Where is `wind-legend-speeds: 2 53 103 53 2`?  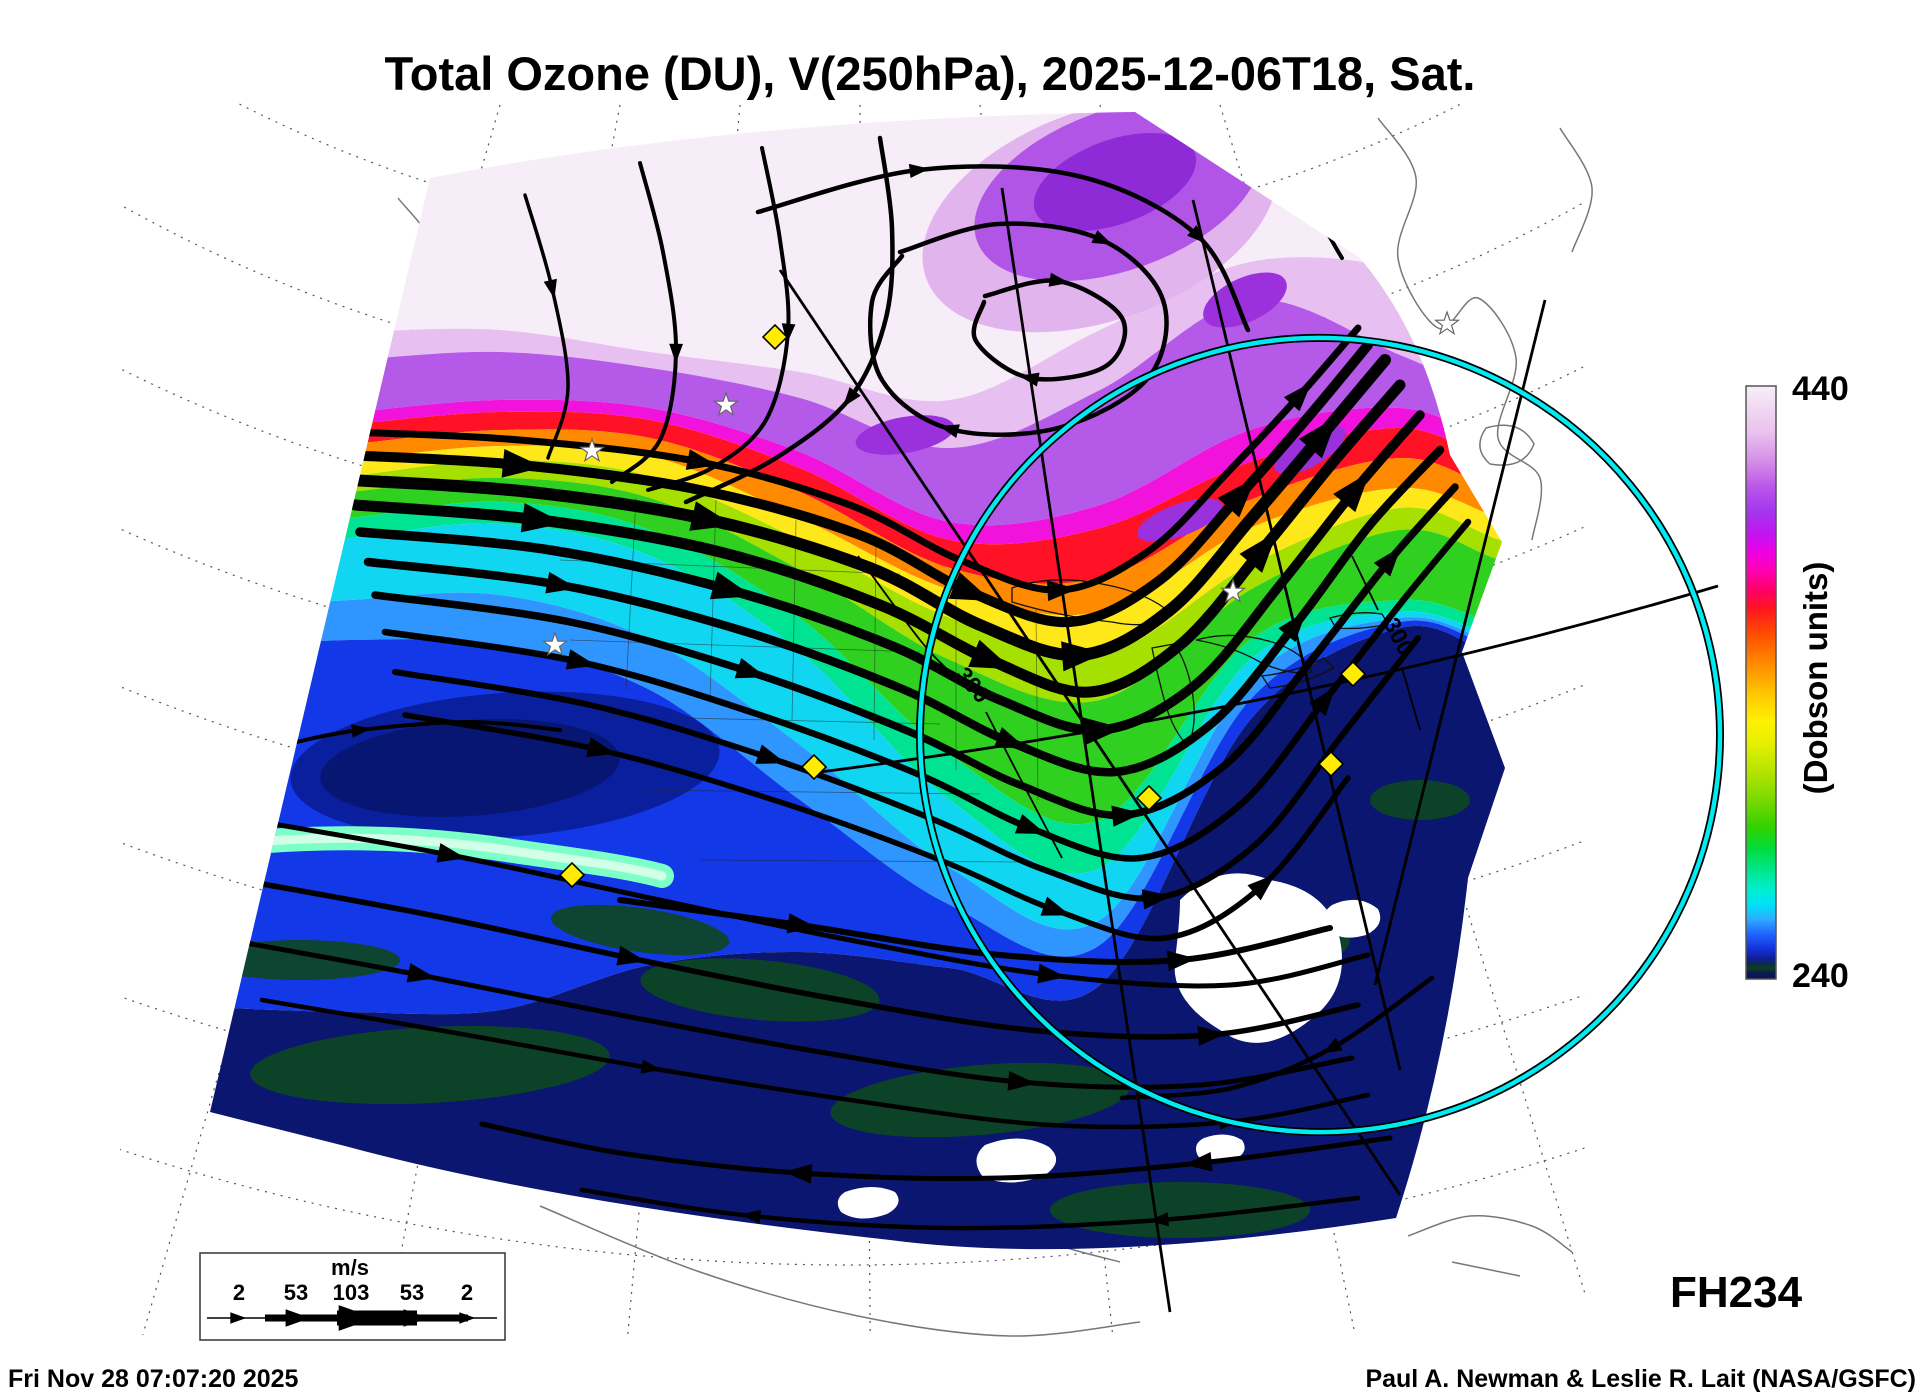 wind-legend-speeds: 2 53 103 53 2 is located at coordinates (353, 1292).